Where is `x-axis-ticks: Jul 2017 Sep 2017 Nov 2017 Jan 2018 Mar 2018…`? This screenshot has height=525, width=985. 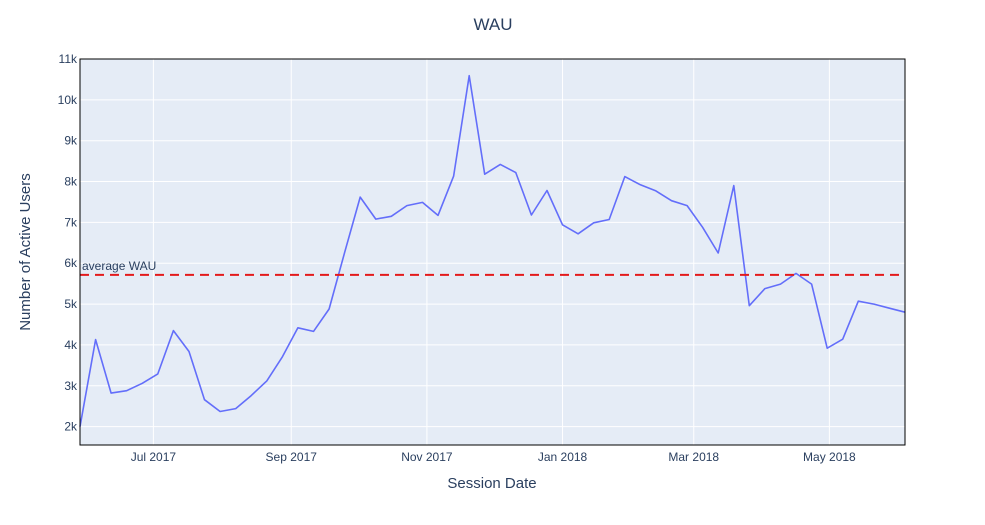
x-axis-ticks: Jul 2017 Sep 2017 Nov 2017 Jan 2018 Mar 2018… is located at coordinates (493, 457).